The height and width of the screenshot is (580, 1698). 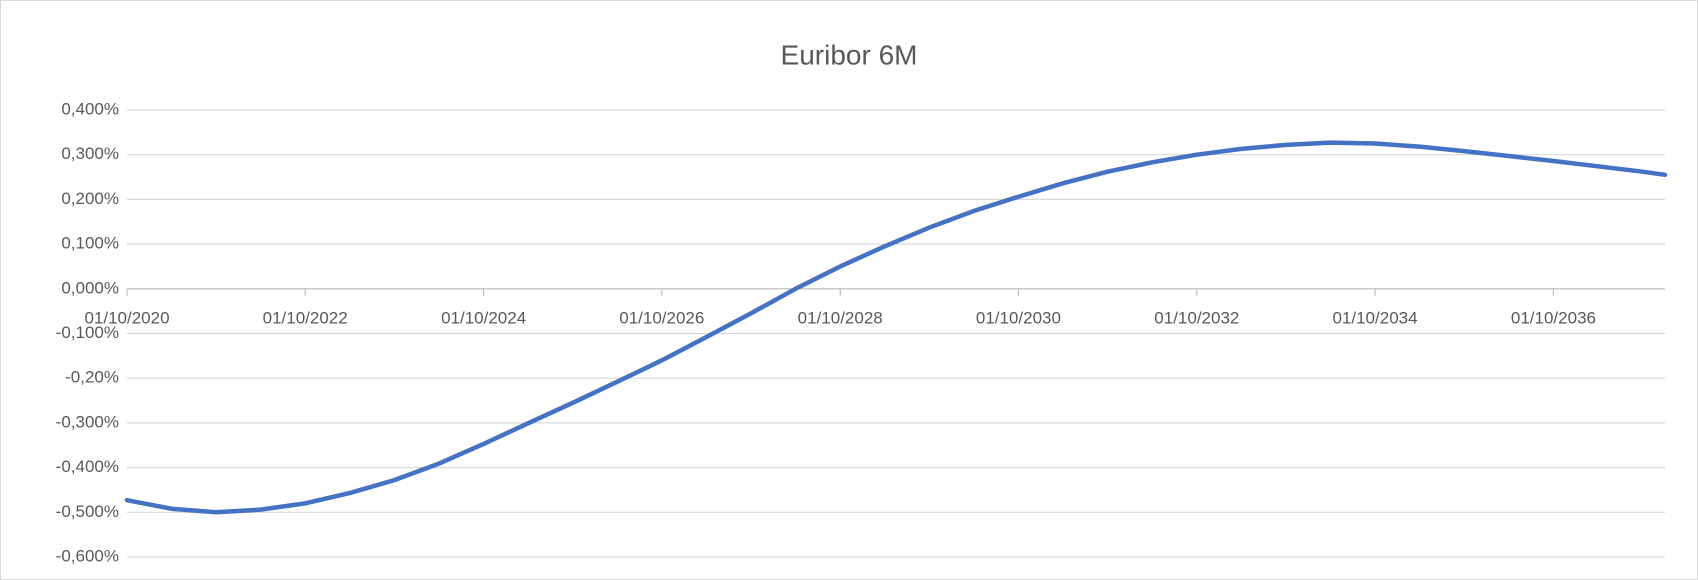 What do you see at coordinates (87, 332) in the screenshot?
I see `y-tick-label: -0,100%` at bounding box center [87, 332].